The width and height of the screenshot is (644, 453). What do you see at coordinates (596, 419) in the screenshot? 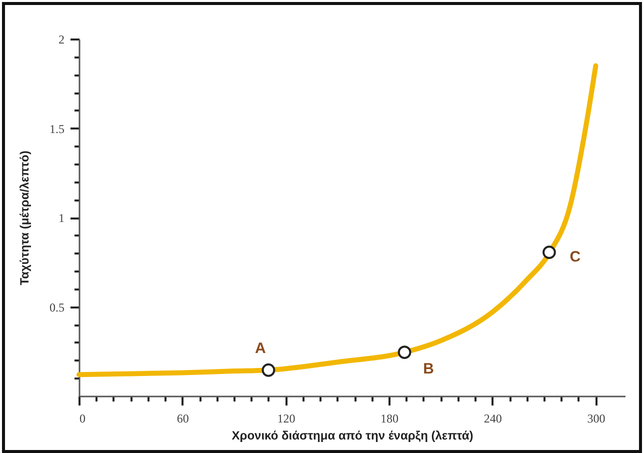
I see `x-tick-label: 300` at bounding box center [596, 419].